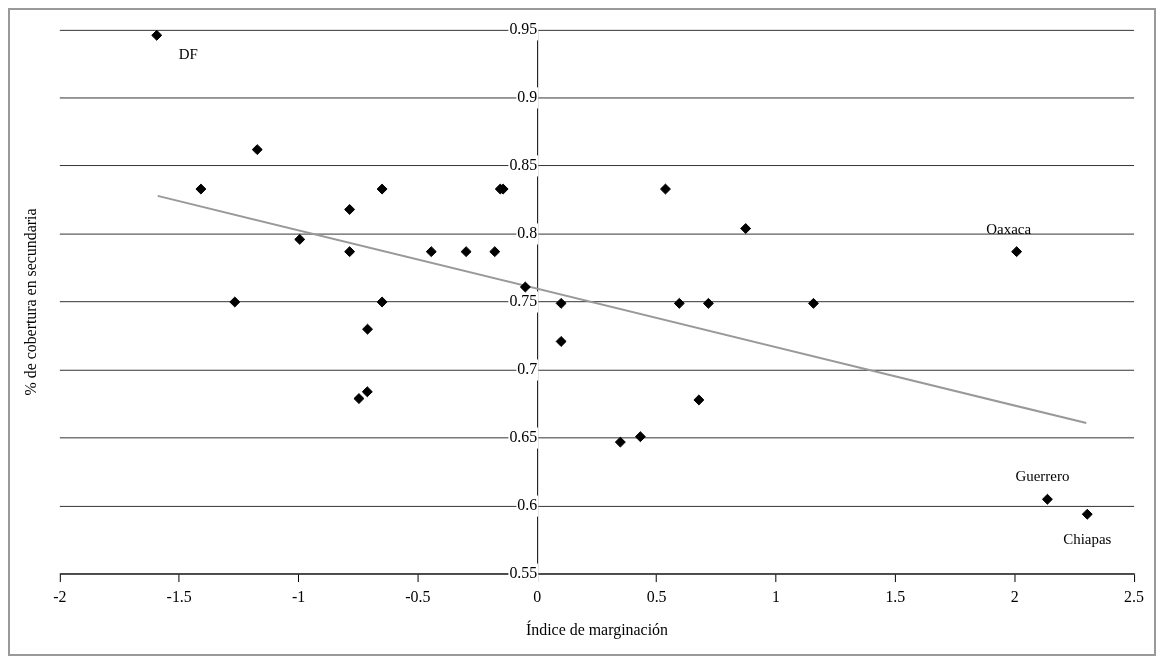 The height and width of the screenshot is (670, 1170). Describe the element at coordinates (523, 301) in the screenshot. I see `y-tick-label: 0.75` at that location.